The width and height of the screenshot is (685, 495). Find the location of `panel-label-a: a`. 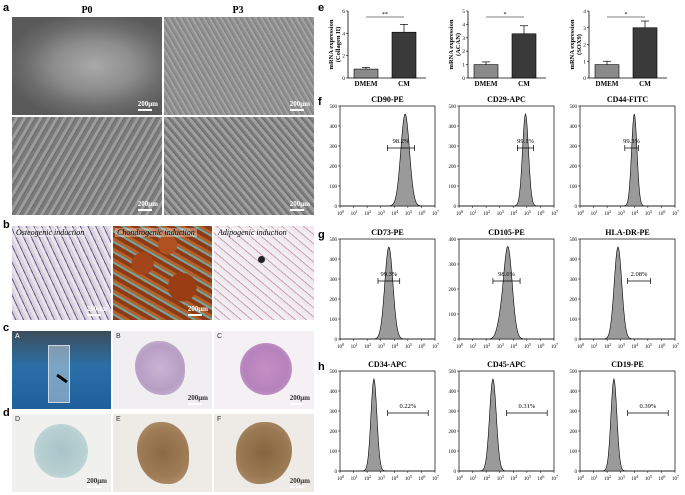

panel-label-a: a is located at coordinates (6, 8).